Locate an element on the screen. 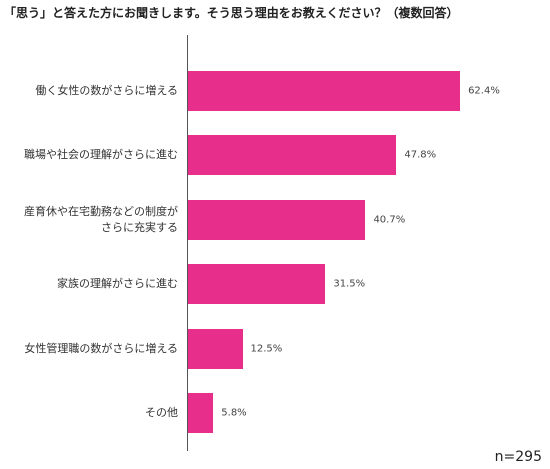 Image resolution: width=550 pixels, height=469 pixels. axis-line is located at coordinates (187, 243).